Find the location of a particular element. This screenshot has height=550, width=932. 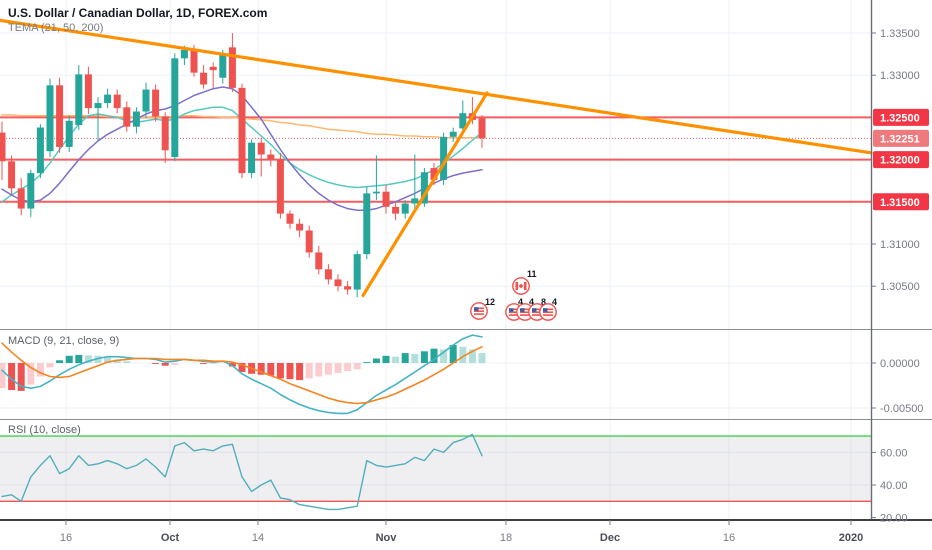

ascending-support is located at coordinates (425, 194).